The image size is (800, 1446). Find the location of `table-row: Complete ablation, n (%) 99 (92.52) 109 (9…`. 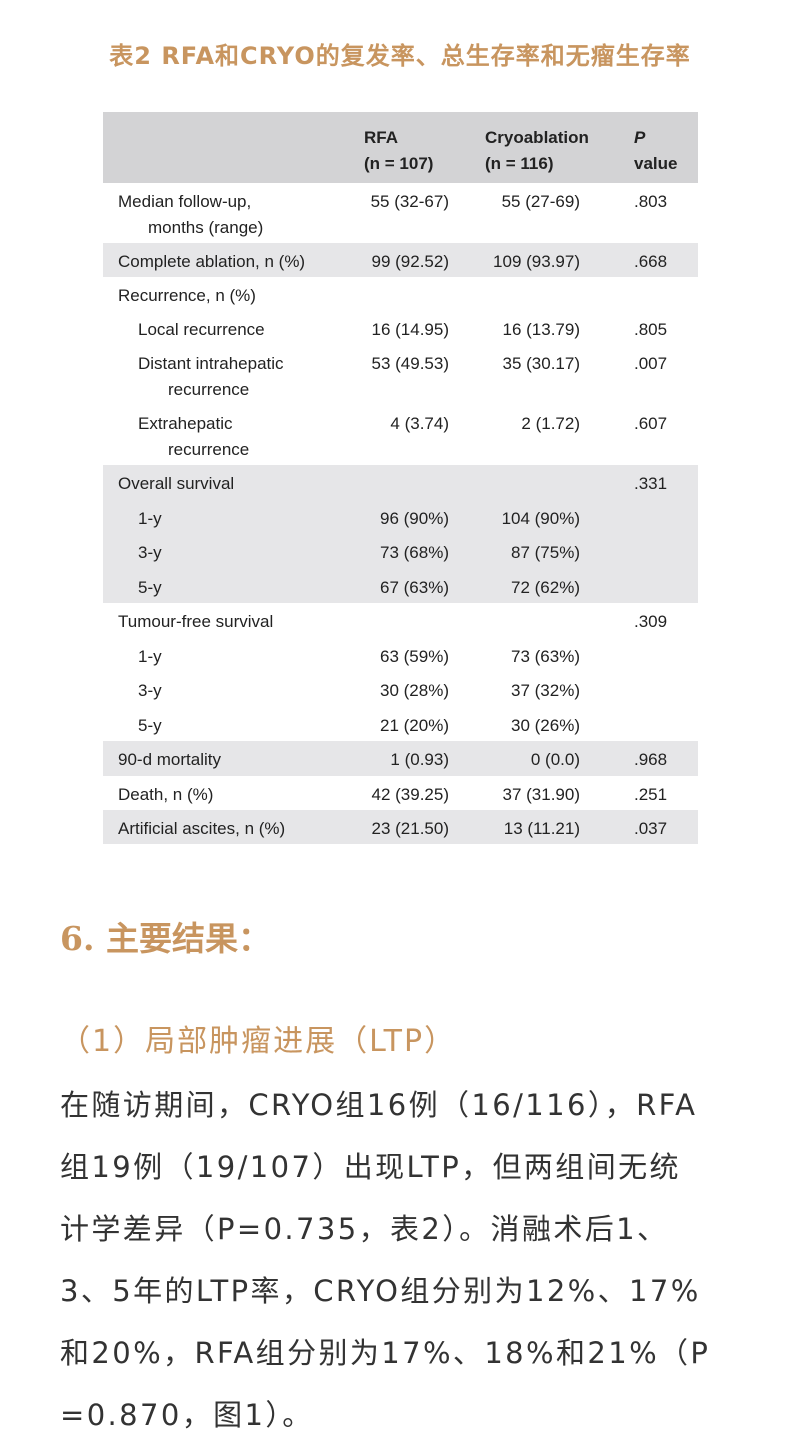

table-row: Complete ablation, n (%) 99 (92.52) 109 (9… is located at coordinates (400, 260).